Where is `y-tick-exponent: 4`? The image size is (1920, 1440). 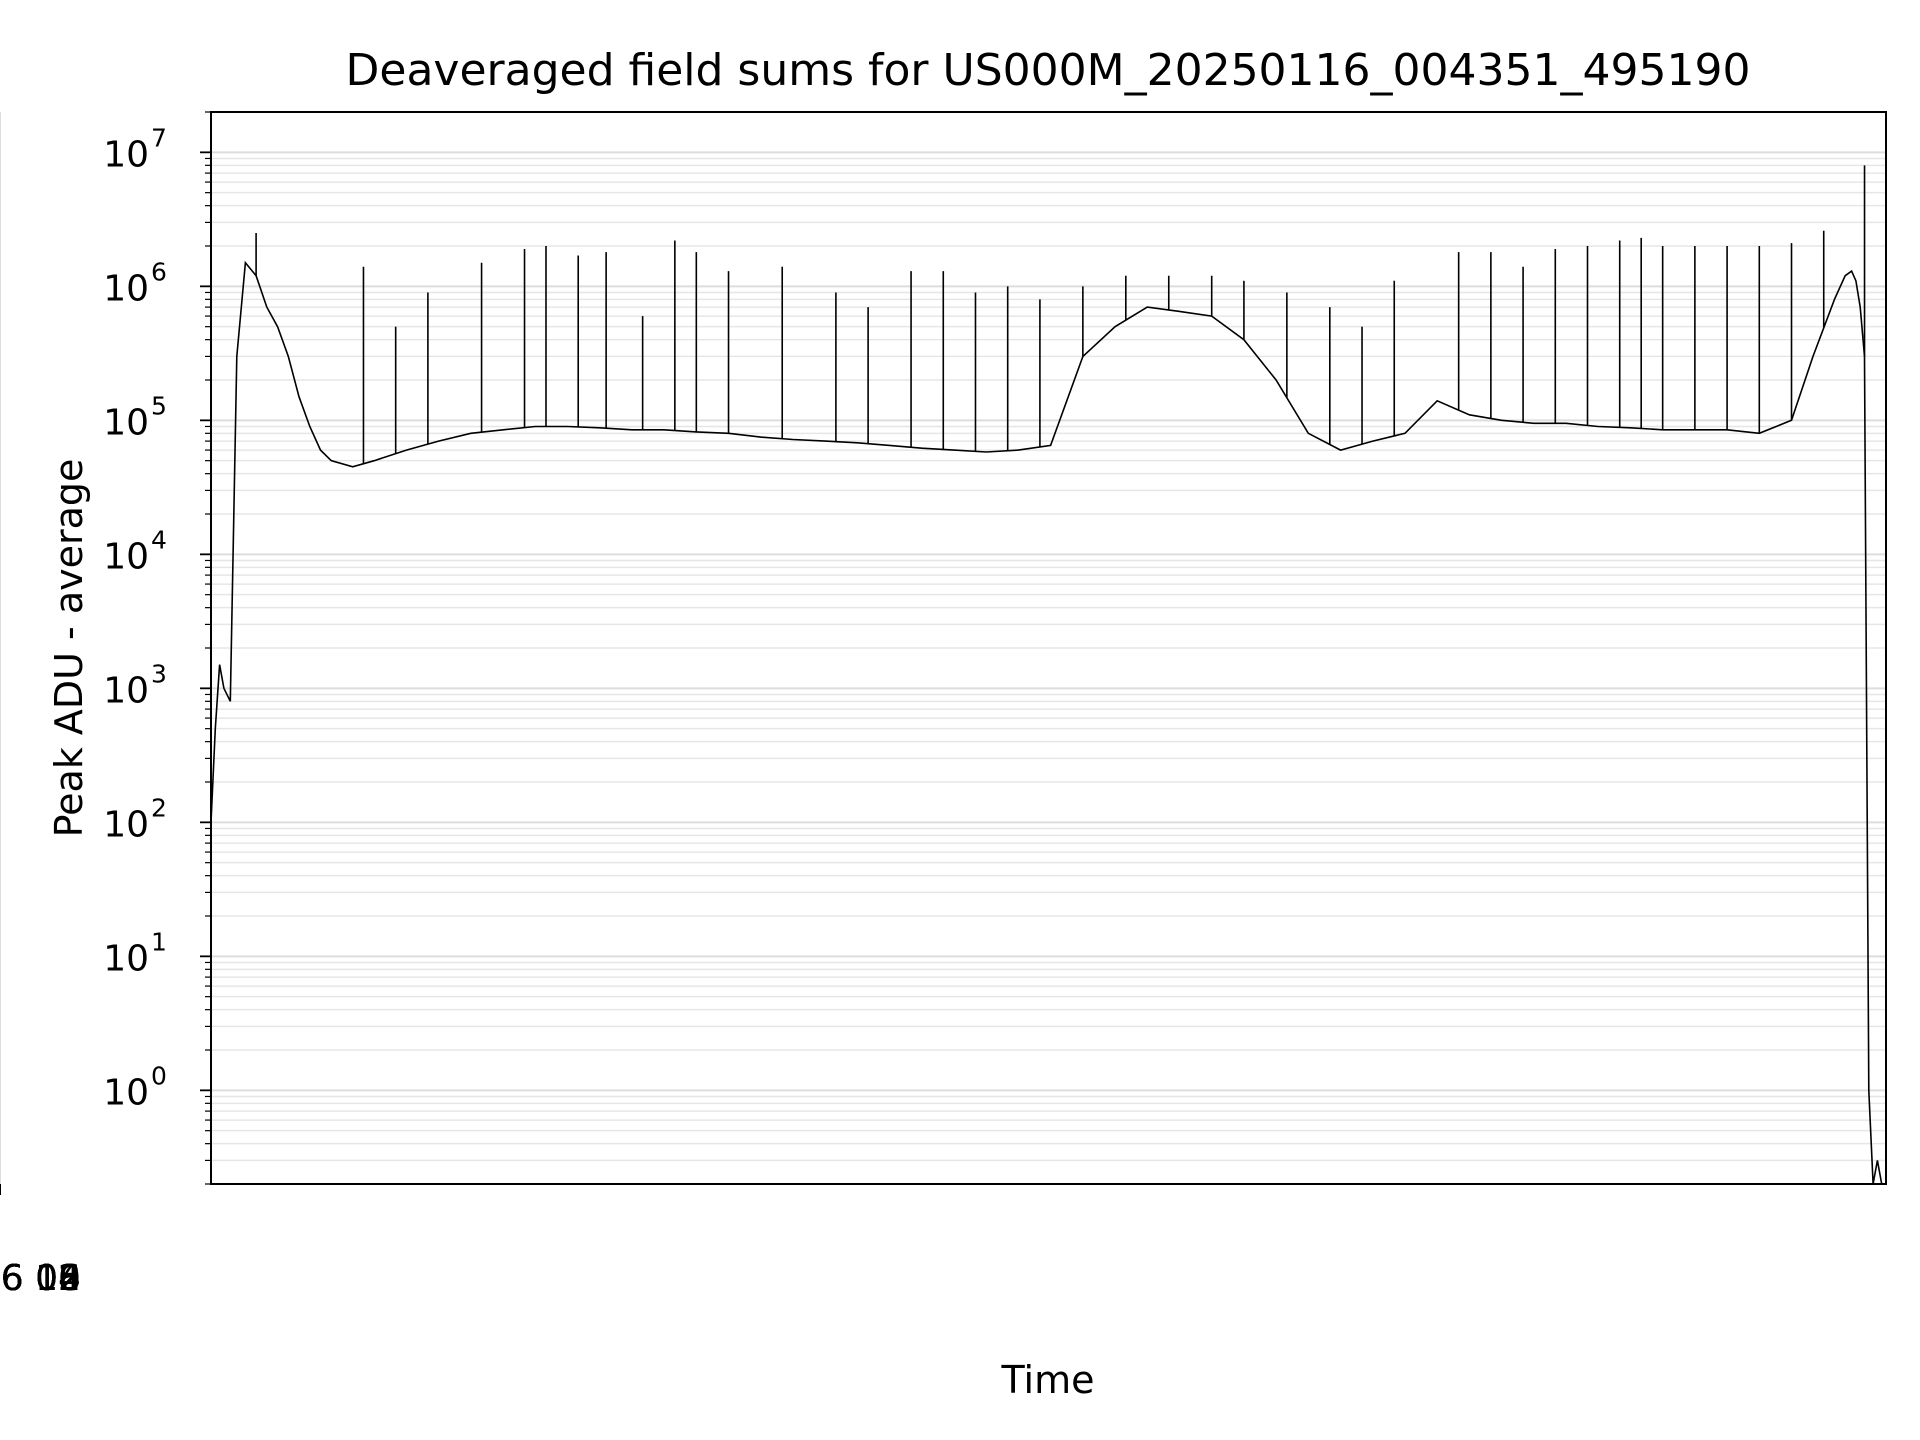
y-tick-exponent: 4 is located at coordinates (159, 539).